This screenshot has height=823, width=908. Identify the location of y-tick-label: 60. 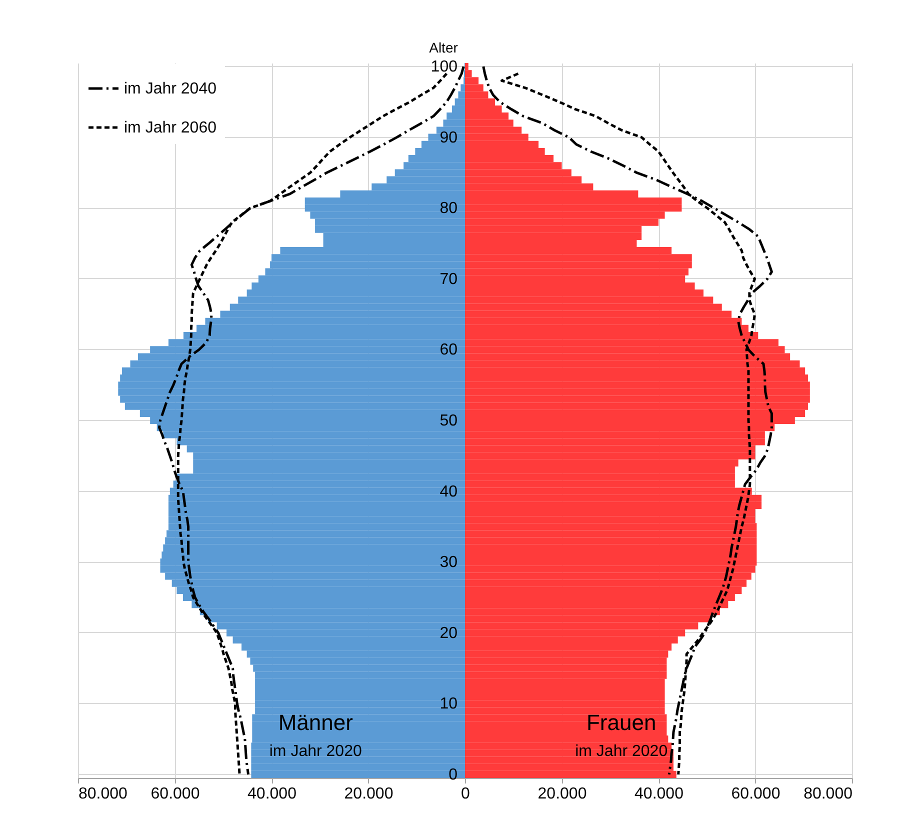
(449, 350).